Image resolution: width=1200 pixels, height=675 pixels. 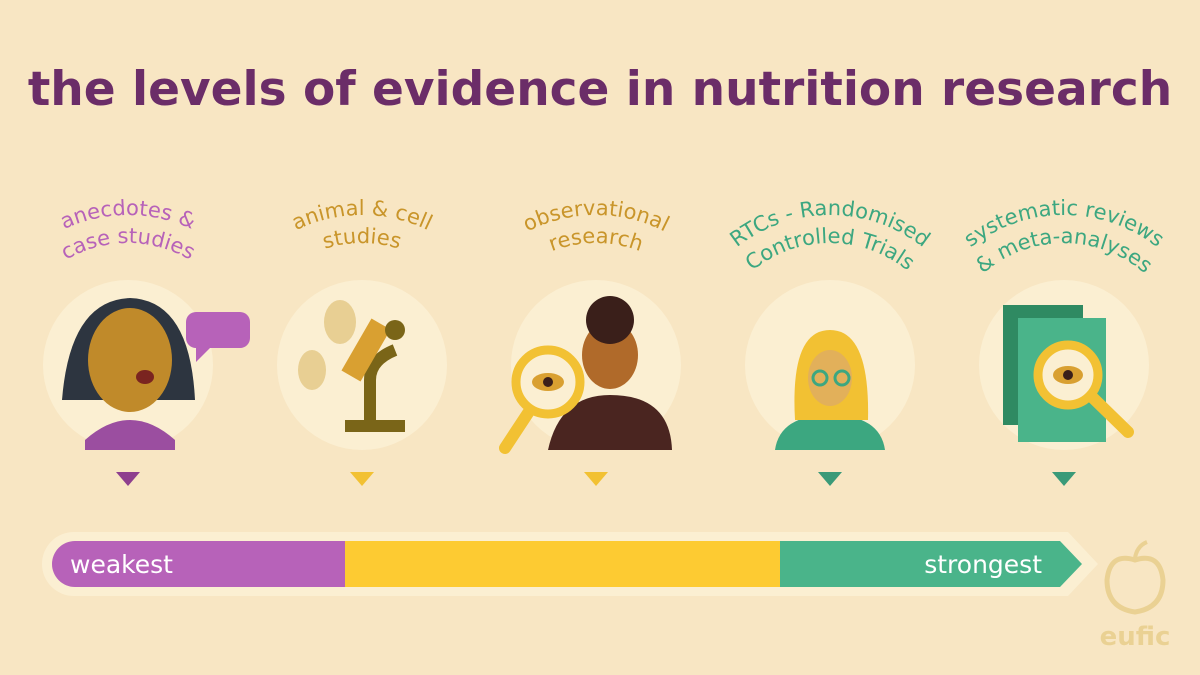 I want to click on scale-strong, so click(x=931, y=564).